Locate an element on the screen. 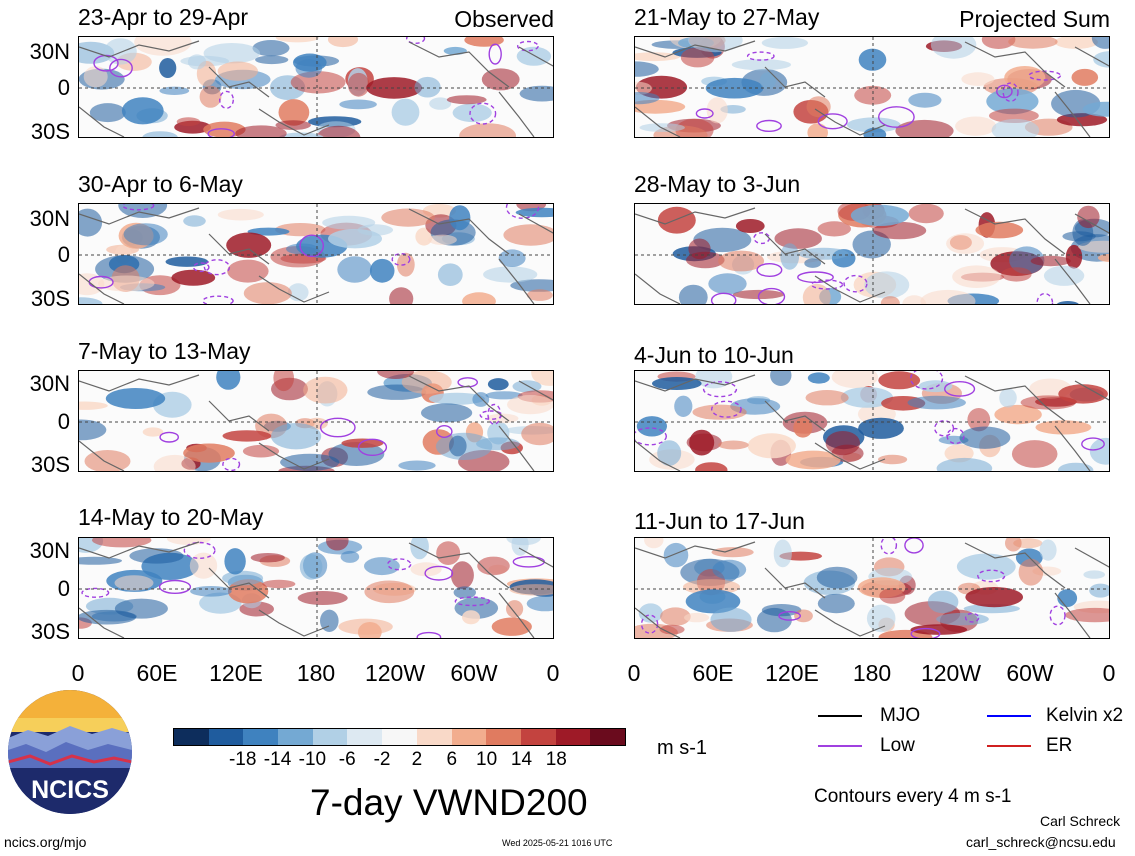 This screenshot has width=1135, height=856. xlabel-0-end: 0 is located at coordinates (553, 673).